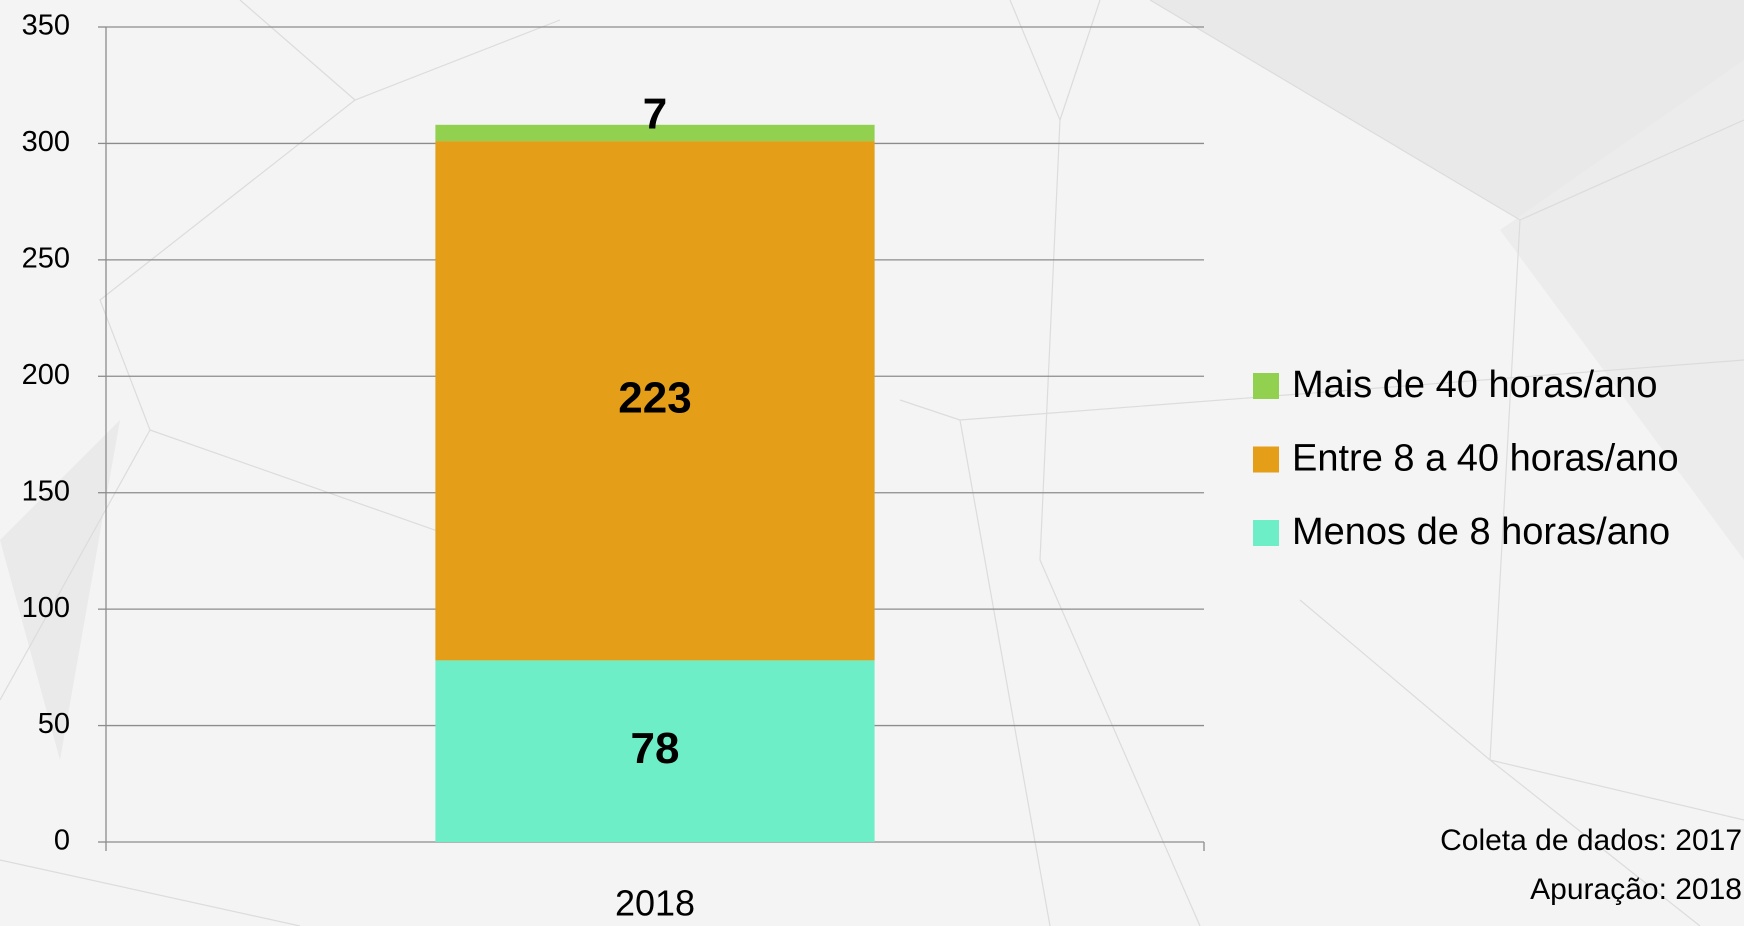  Describe the element at coordinates (1636, 889) in the screenshot. I see `annotation: Apuração: 2018` at that location.